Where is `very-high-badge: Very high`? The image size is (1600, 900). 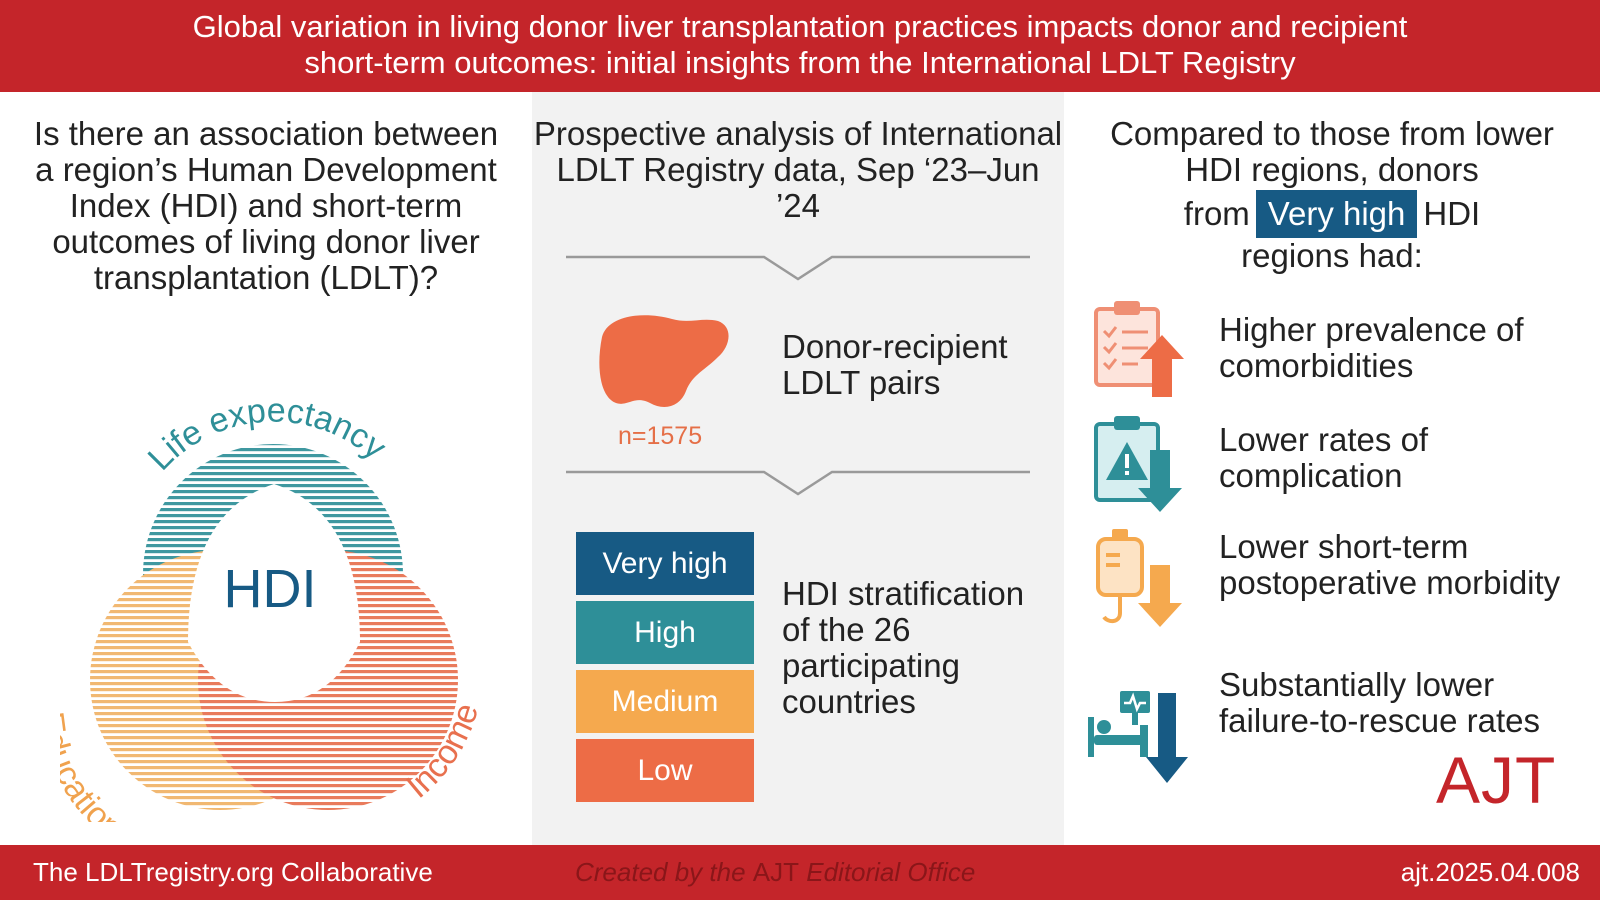 very-high-badge: Very high is located at coordinates (1336, 214).